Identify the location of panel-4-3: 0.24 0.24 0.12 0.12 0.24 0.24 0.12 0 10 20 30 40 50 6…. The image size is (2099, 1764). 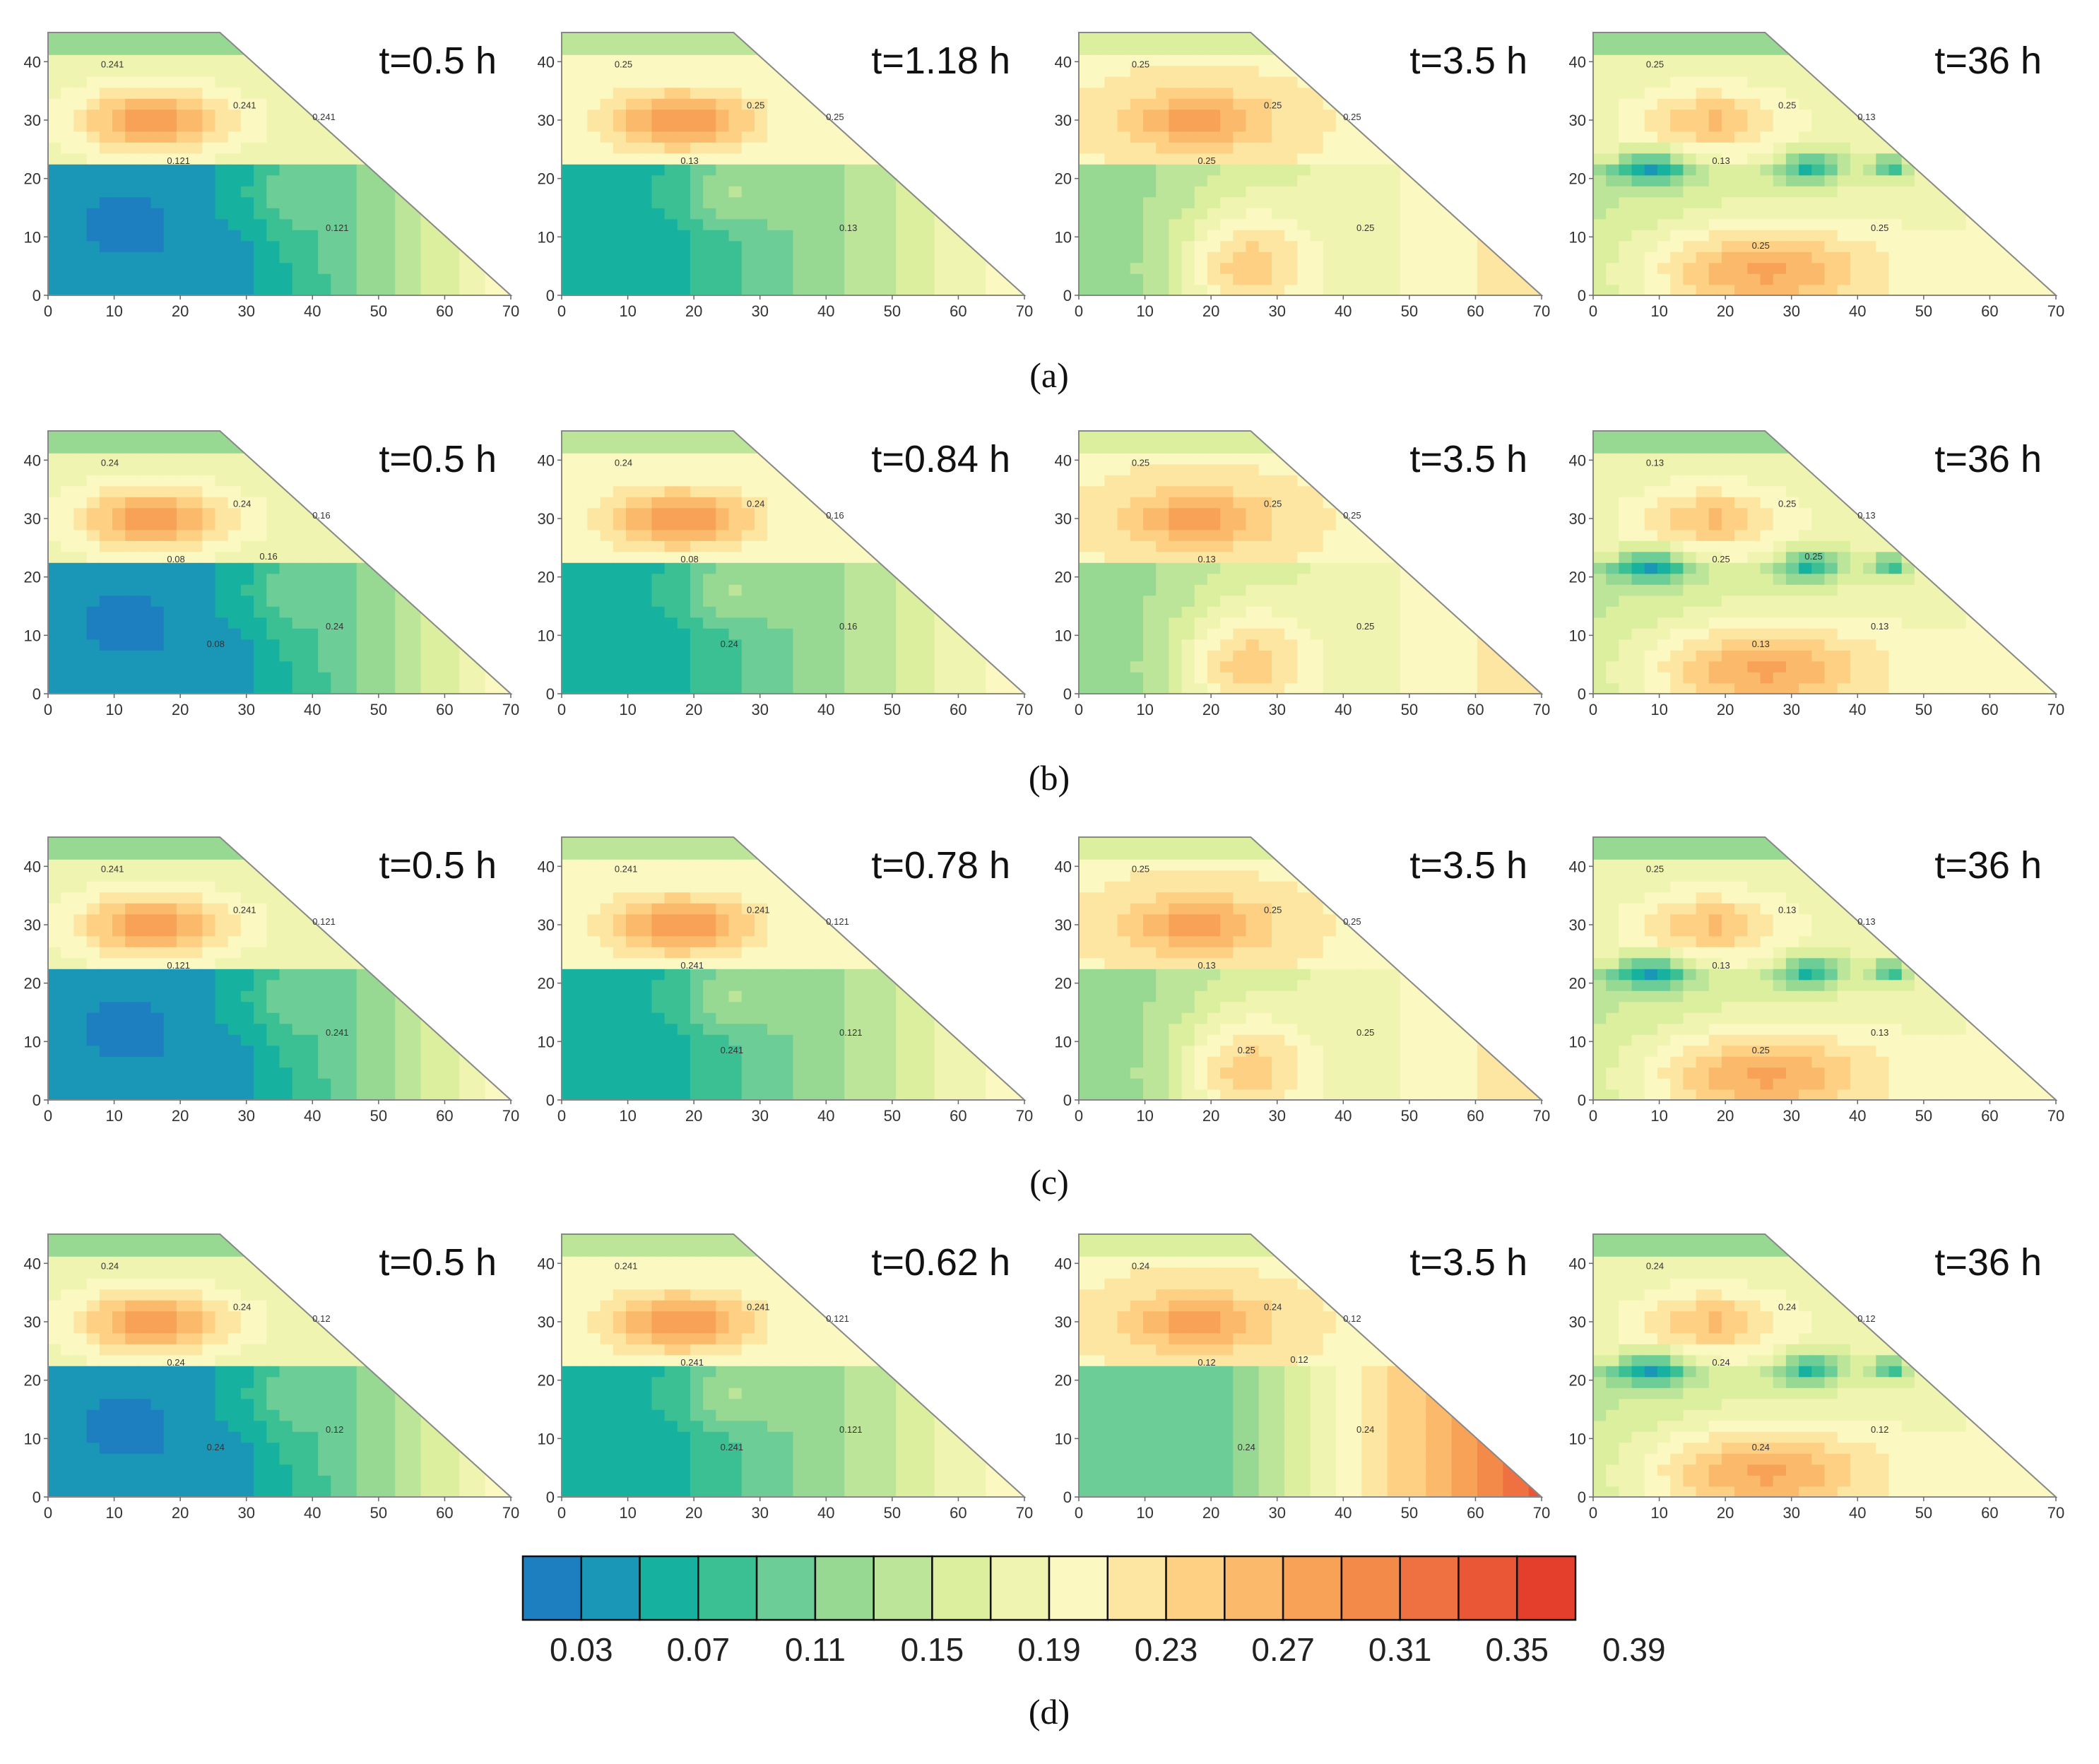
(1302, 1377).